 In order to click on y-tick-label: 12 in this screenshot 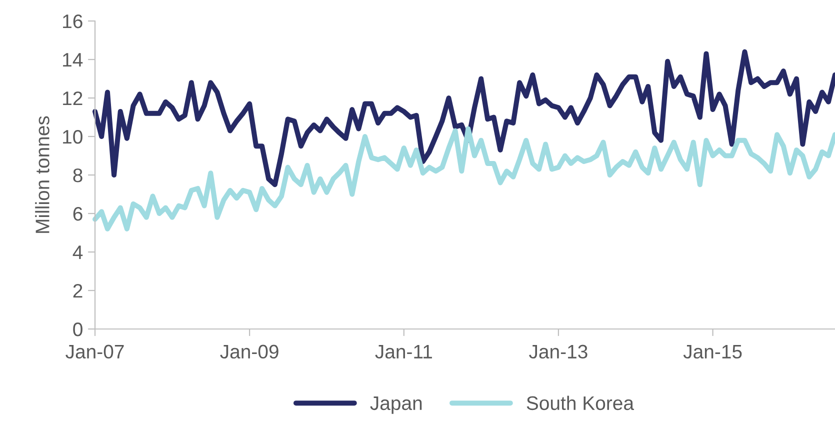, I will do `click(72, 98)`.